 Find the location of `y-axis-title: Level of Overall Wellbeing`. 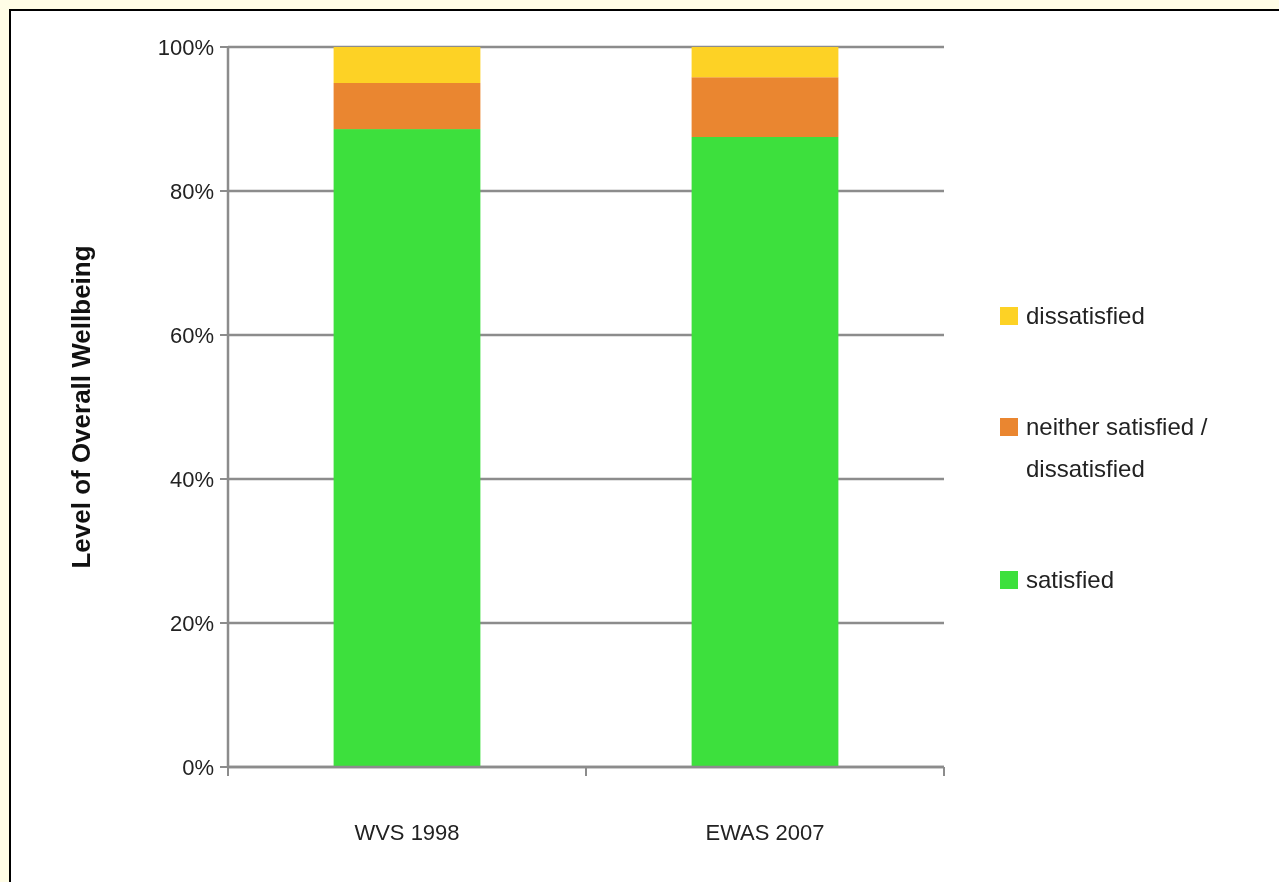

y-axis-title: Level of Overall Wellbeing is located at coordinates (81, 407).